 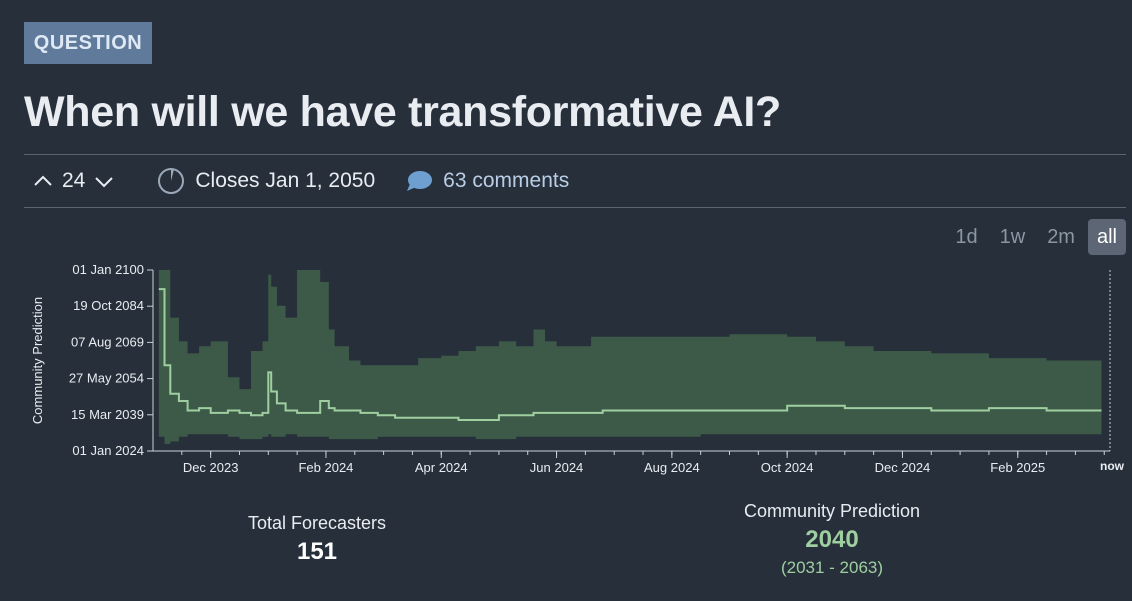 I want to click on comments-label: 63 comments, so click(x=506, y=180).